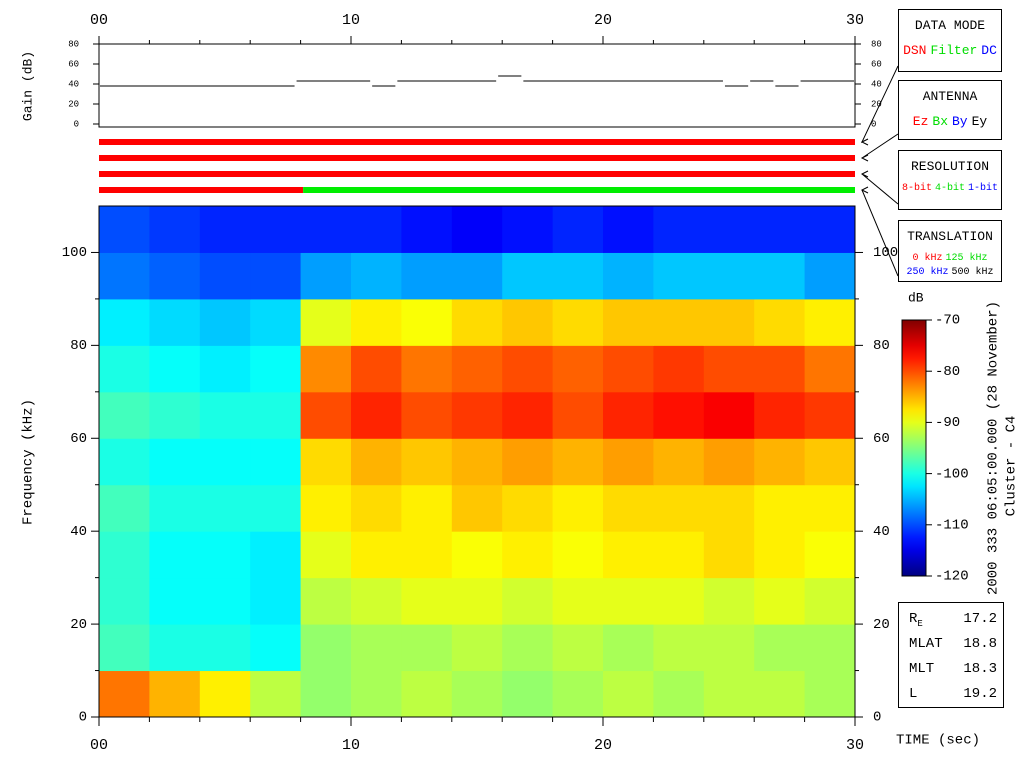  Describe the element at coordinates (953, 619) in the screenshot. I see `orbit-row: RE 17.2` at that location.